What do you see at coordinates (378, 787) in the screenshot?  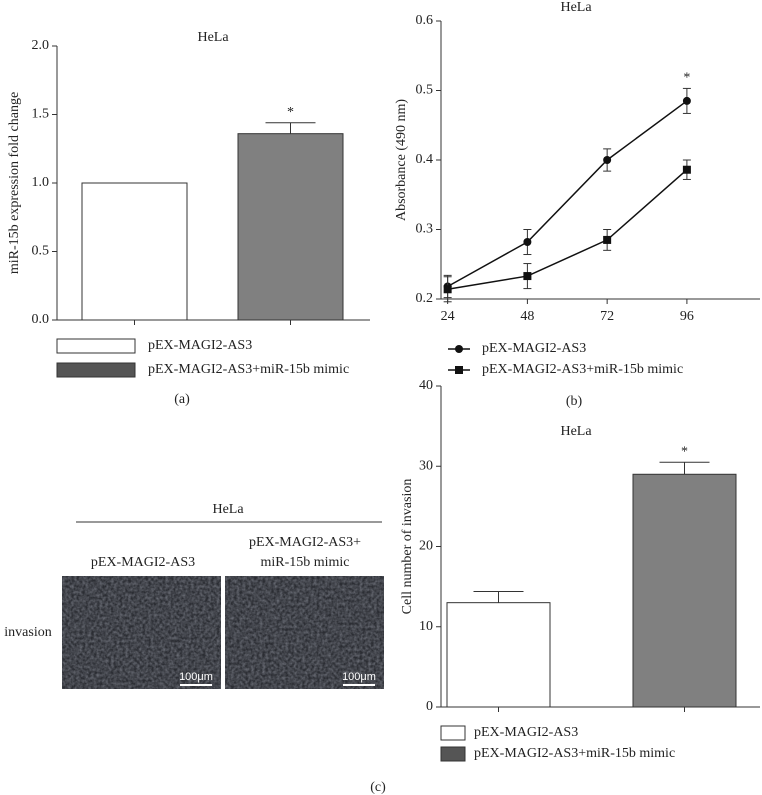 I see `panel-label: (c)` at bounding box center [378, 787].